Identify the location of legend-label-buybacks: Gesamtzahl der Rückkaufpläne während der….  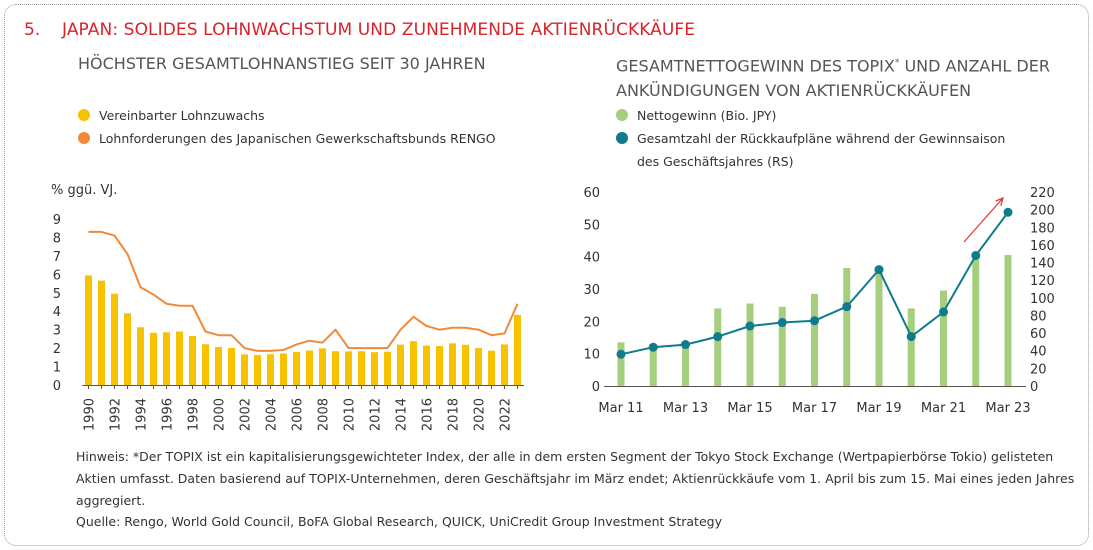
(821, 150).